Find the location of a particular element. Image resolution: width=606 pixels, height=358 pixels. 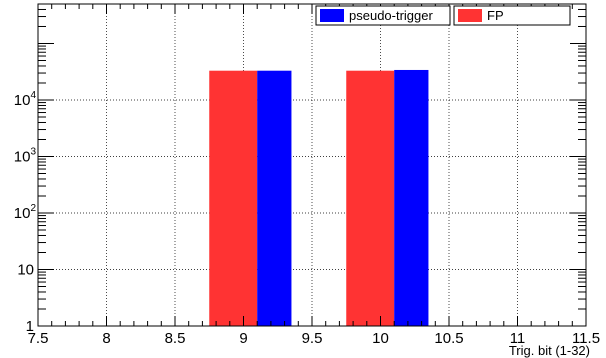

x-tick-label: 10 is located at coordinates (380, 338).